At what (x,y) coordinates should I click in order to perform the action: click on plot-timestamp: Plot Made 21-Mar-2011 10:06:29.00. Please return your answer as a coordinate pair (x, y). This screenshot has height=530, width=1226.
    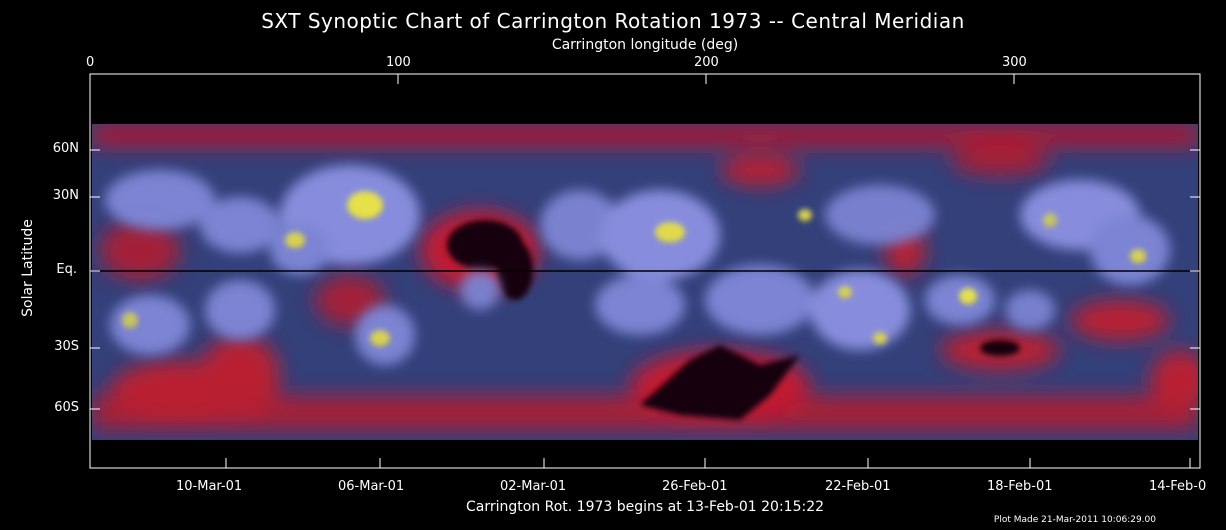
    Looking at the image, I should click on (1074, 520).